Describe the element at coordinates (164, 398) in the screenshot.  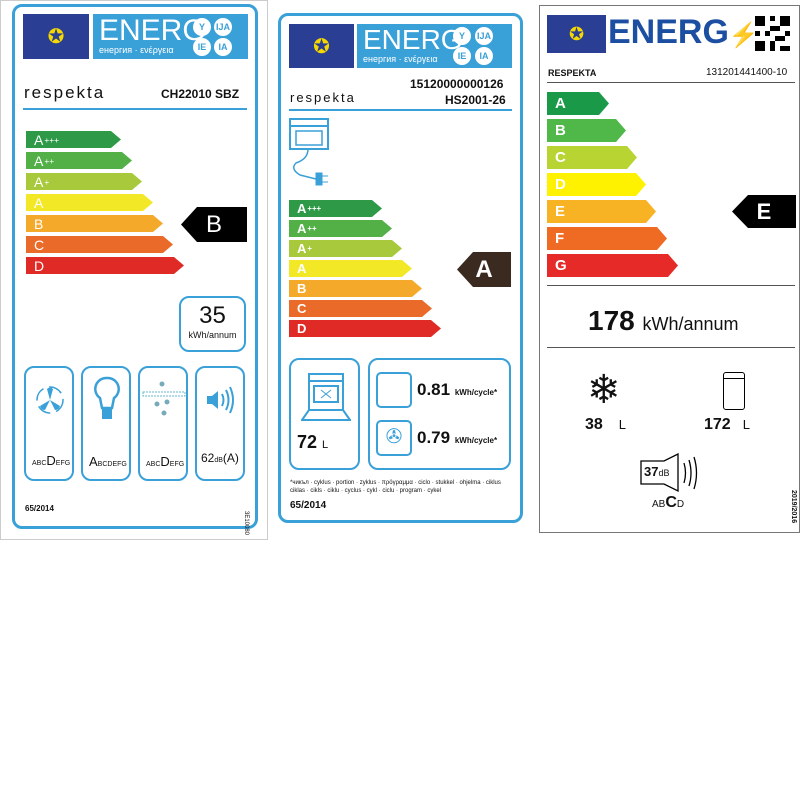
I see `grease-filter-icon` at that location.